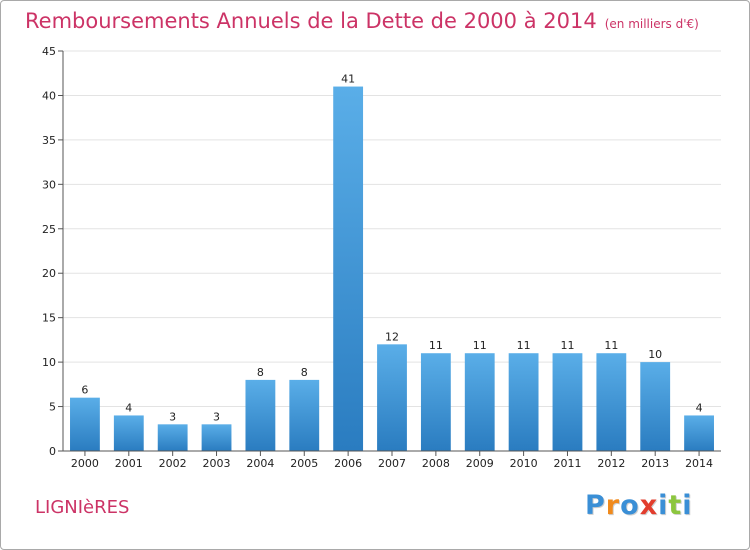 This screenshot has width=750, height=550. Describe the element at coordinates (260, 415) in the screenshot. I see `bar-2004` at that location.